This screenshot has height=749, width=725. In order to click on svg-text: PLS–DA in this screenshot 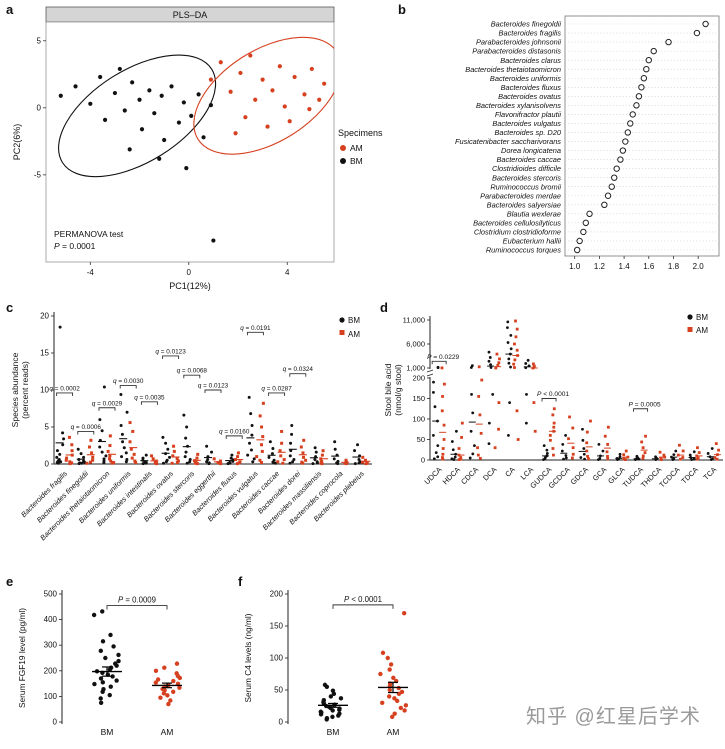, I will do `click(190, 15)`.